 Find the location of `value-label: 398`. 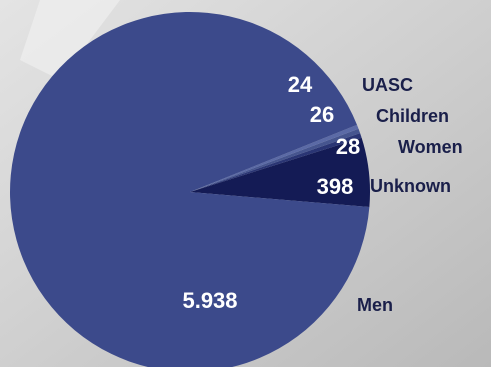

value-label: 398 is located at coordinates (335, 186).